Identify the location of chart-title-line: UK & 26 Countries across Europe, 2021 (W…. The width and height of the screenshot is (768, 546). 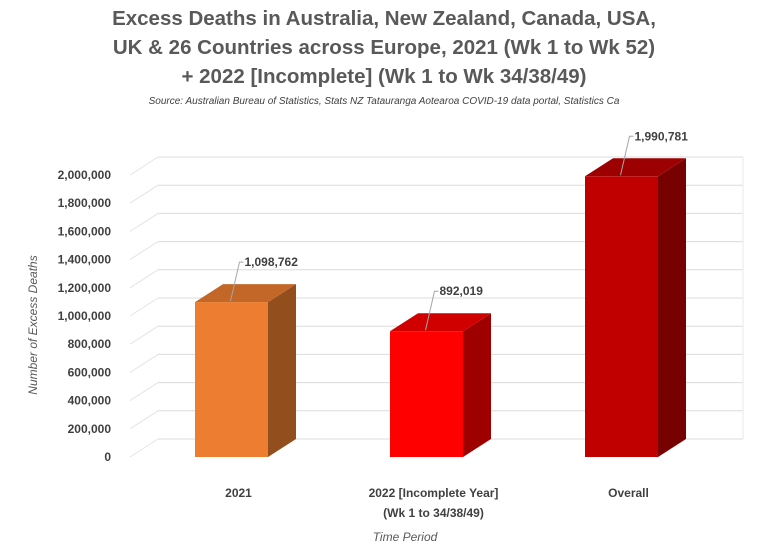
(384, 47).